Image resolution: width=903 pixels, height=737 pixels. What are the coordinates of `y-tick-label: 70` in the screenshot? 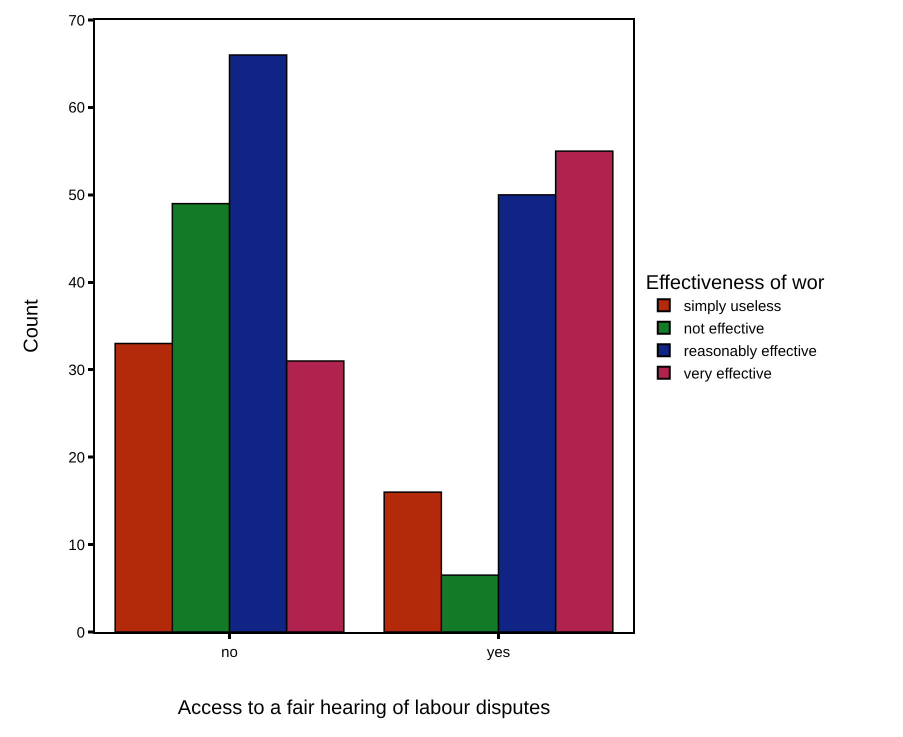 It's located at (76, 21).